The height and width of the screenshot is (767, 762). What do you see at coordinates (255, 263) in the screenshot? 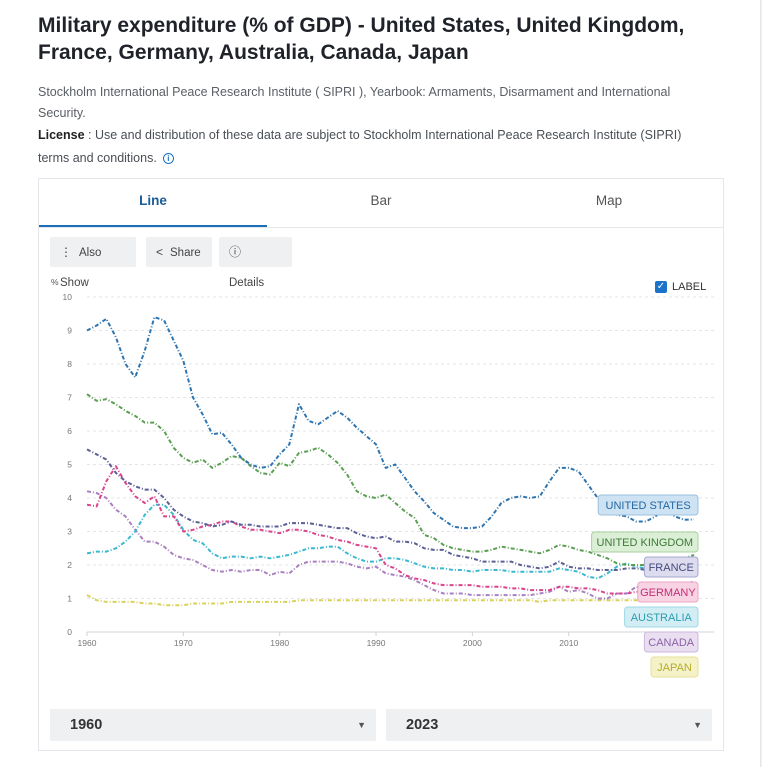
I see `details-button: ⓘ Details` at bounding box center [255, 263].